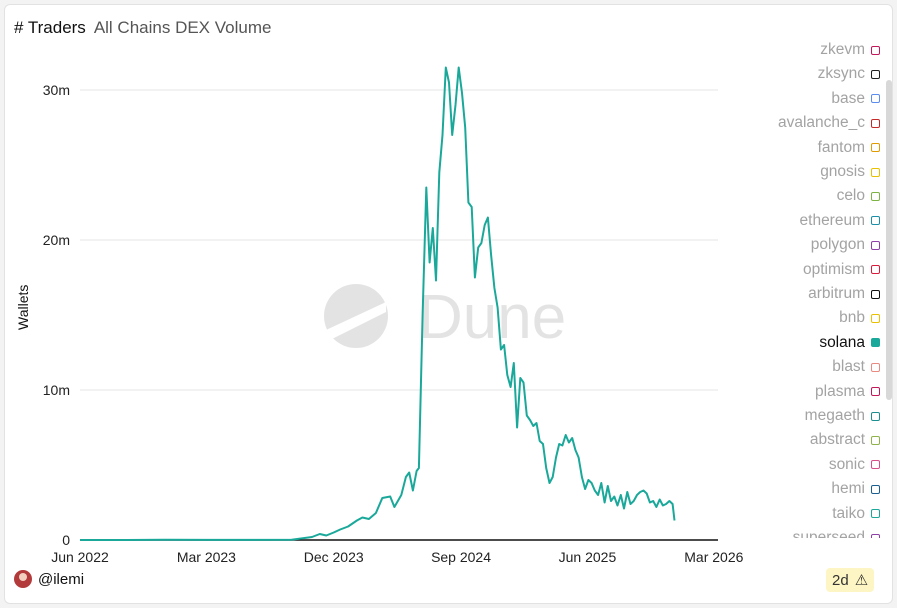 The image size is (897, 608). I want to click on legend-item-zksync: zksync, so click(849, 74).